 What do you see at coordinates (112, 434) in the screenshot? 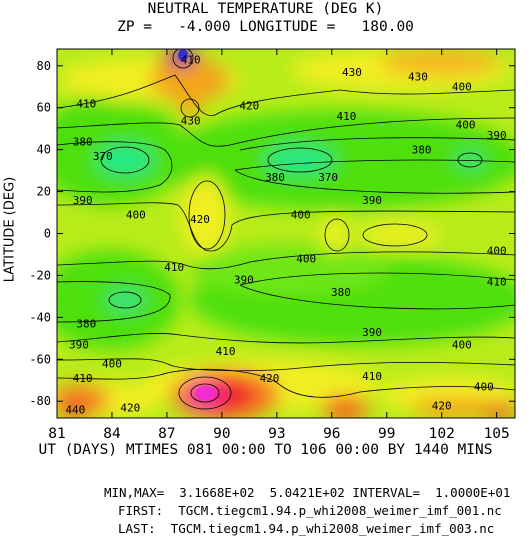
I see `x-tick-label: 84` at bounding box center [112, 434].